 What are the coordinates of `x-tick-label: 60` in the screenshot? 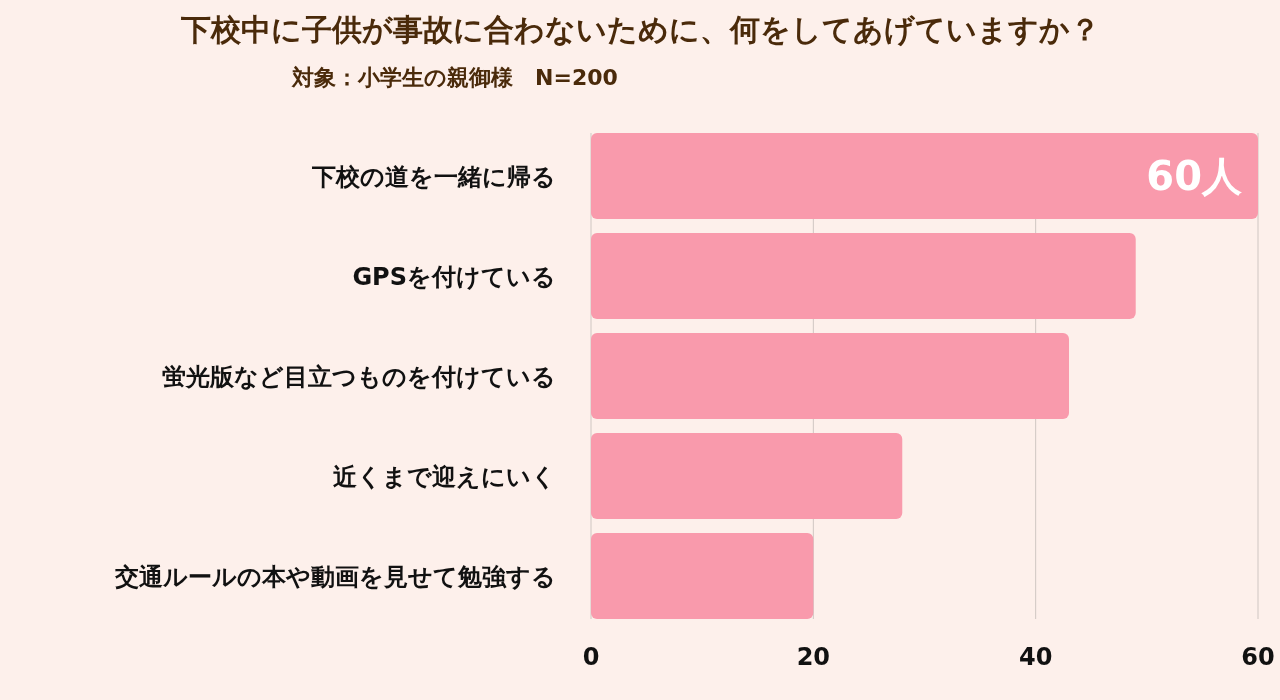 It's located at (1258, 657).